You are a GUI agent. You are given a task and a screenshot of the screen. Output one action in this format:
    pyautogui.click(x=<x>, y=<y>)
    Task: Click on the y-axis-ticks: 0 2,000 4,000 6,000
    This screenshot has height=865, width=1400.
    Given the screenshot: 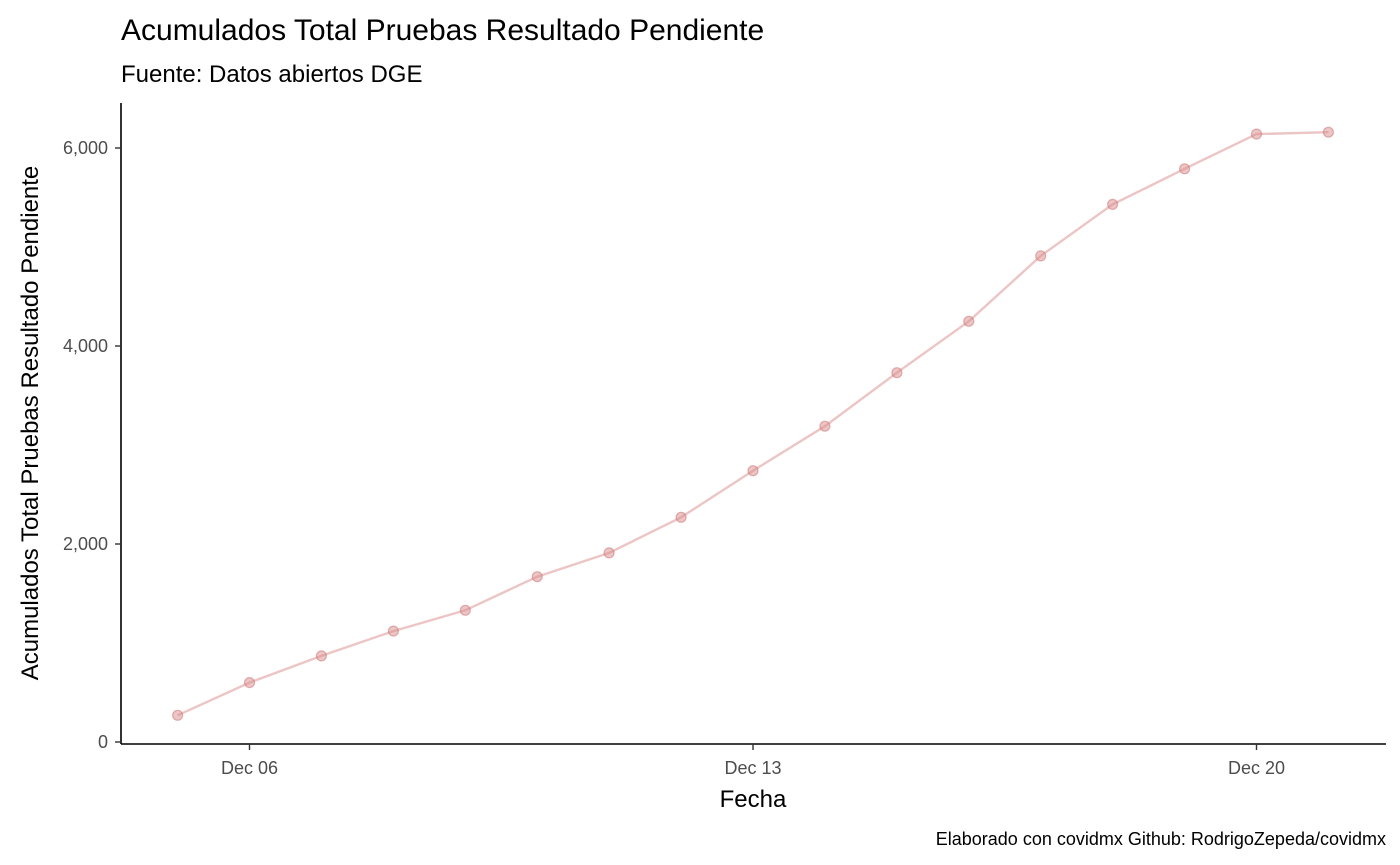 What is the action you would take?
    pyautogui.click(x=92, y=445)
    